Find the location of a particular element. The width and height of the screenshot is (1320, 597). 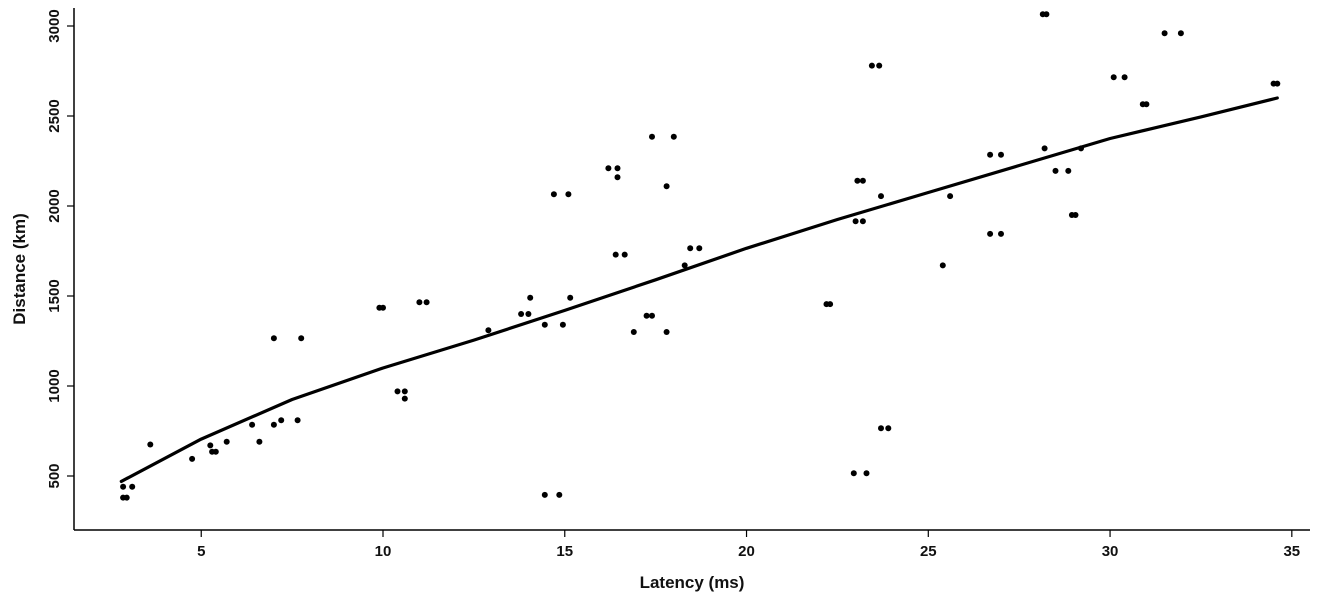

x-tick-label: 10 is located at coordinates (383, 551).